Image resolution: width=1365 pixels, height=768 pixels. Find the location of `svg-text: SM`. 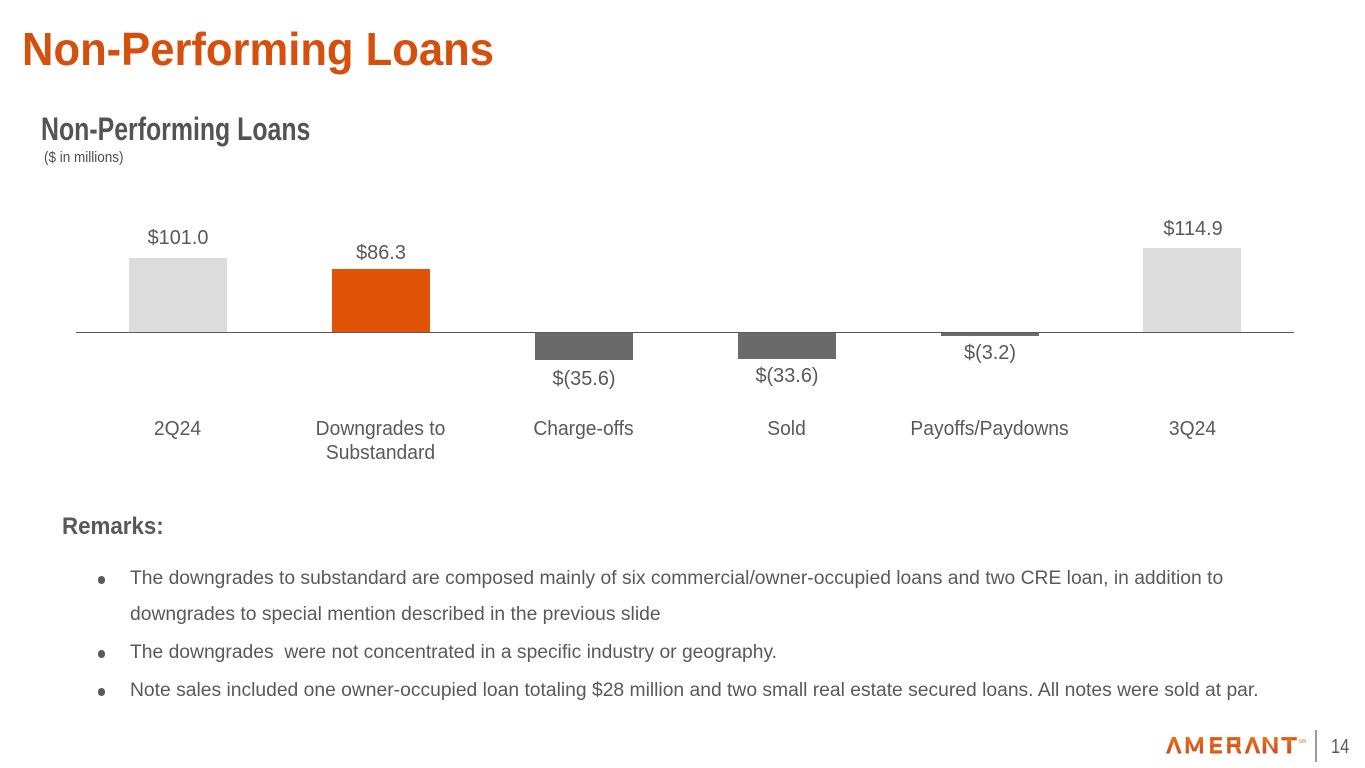

svg-text: SM is located at coordinates (1303, 742).